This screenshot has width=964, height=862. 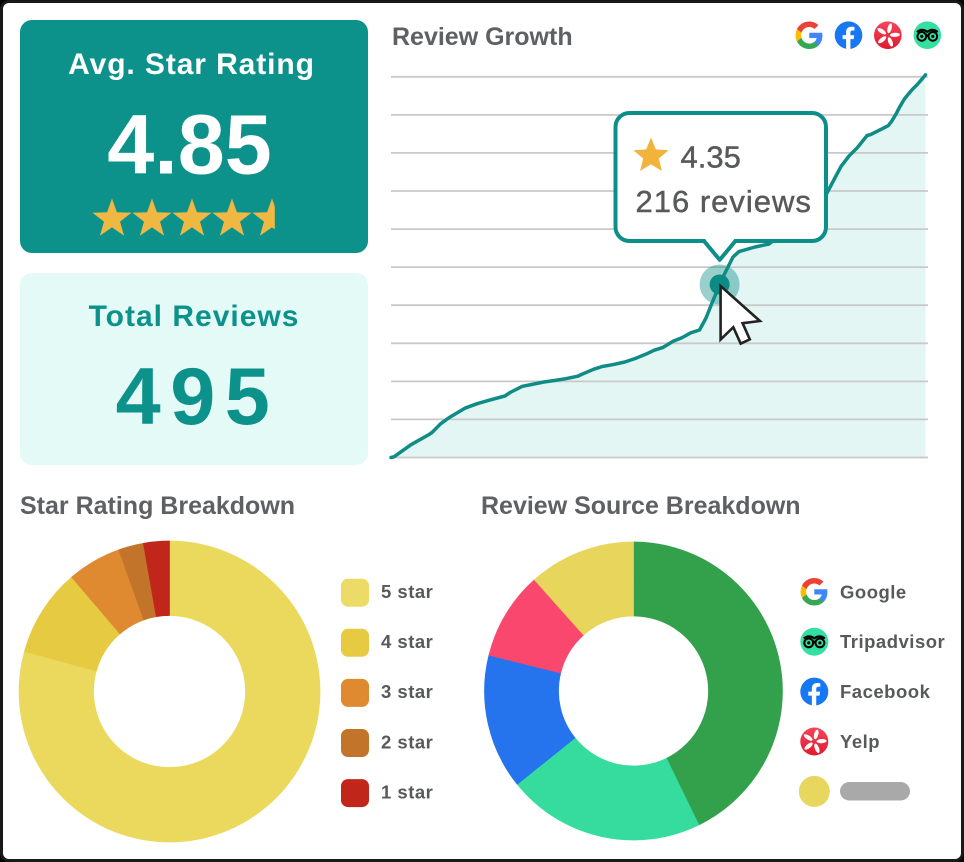 I want to click on svg-text: Yelp, so click(x=860, y=741).